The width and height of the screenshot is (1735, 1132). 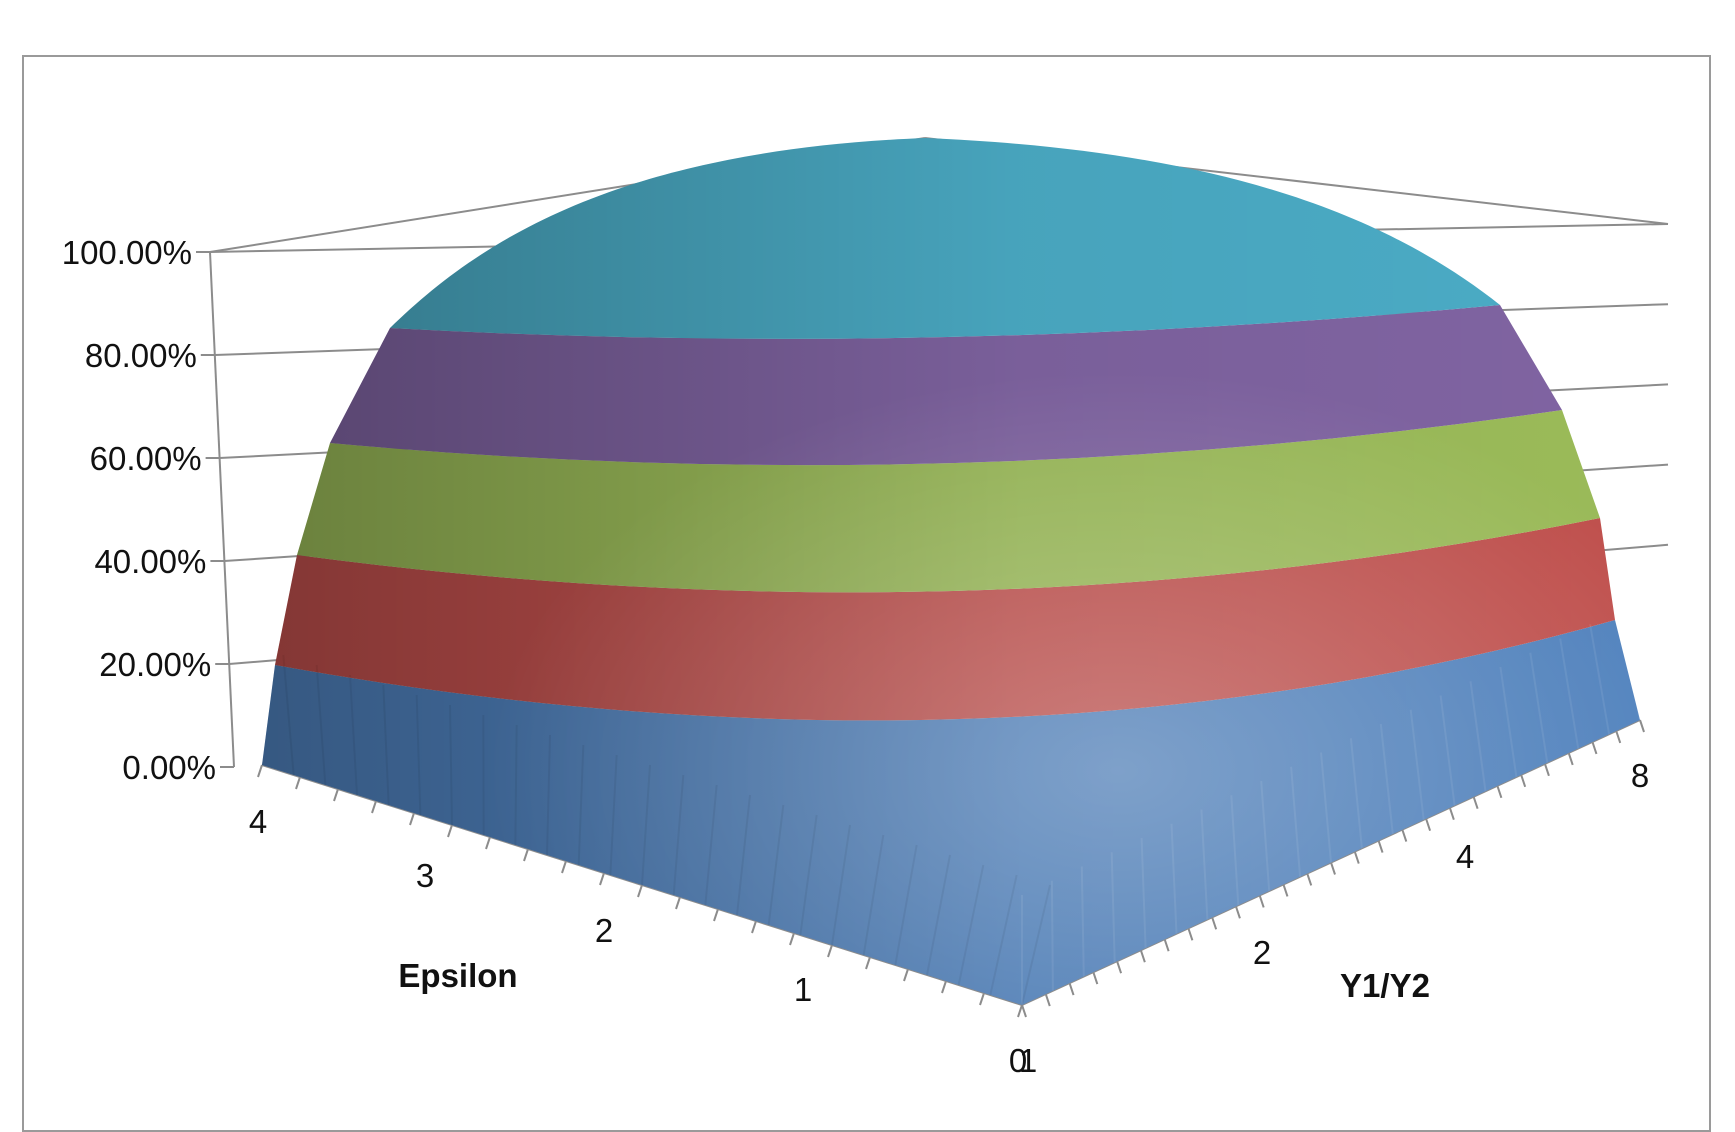 What do you see at coordinates (222, 509) in the screenshot?
I see `z-axis-line` at bounding box center [222, 509].